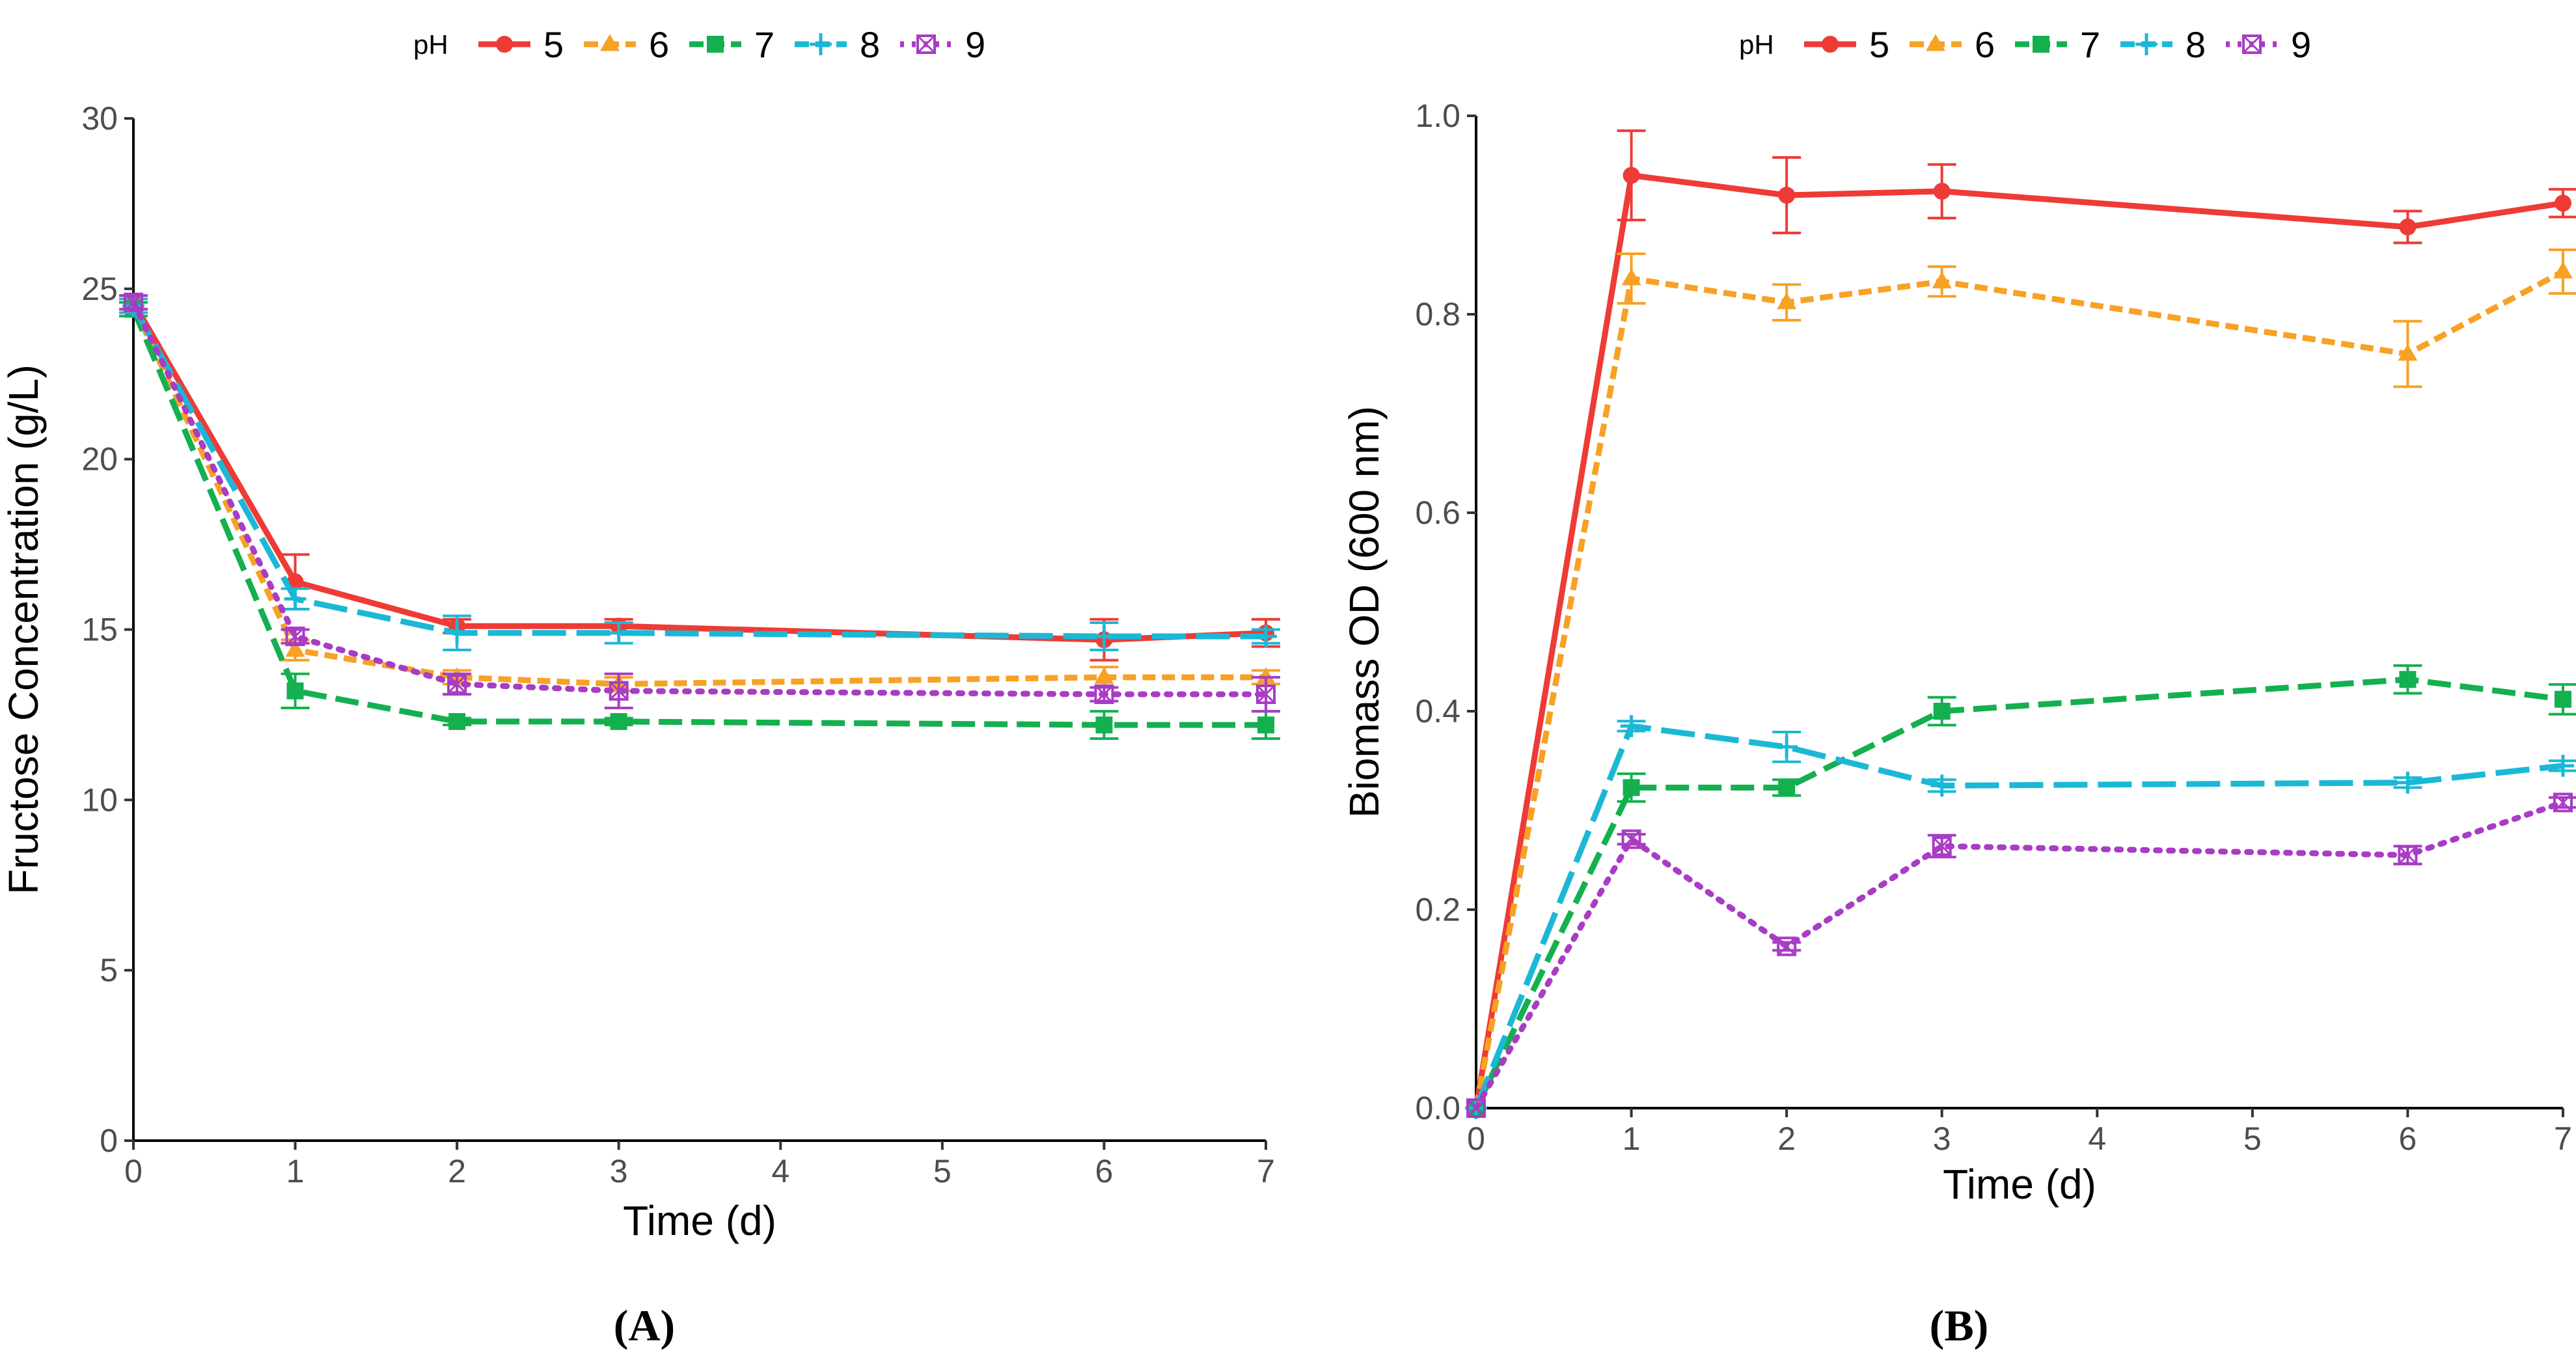  Describe the element at coordinates (1476, 1138) in the screenshot. I see `x-tick-label: 0` at that location.